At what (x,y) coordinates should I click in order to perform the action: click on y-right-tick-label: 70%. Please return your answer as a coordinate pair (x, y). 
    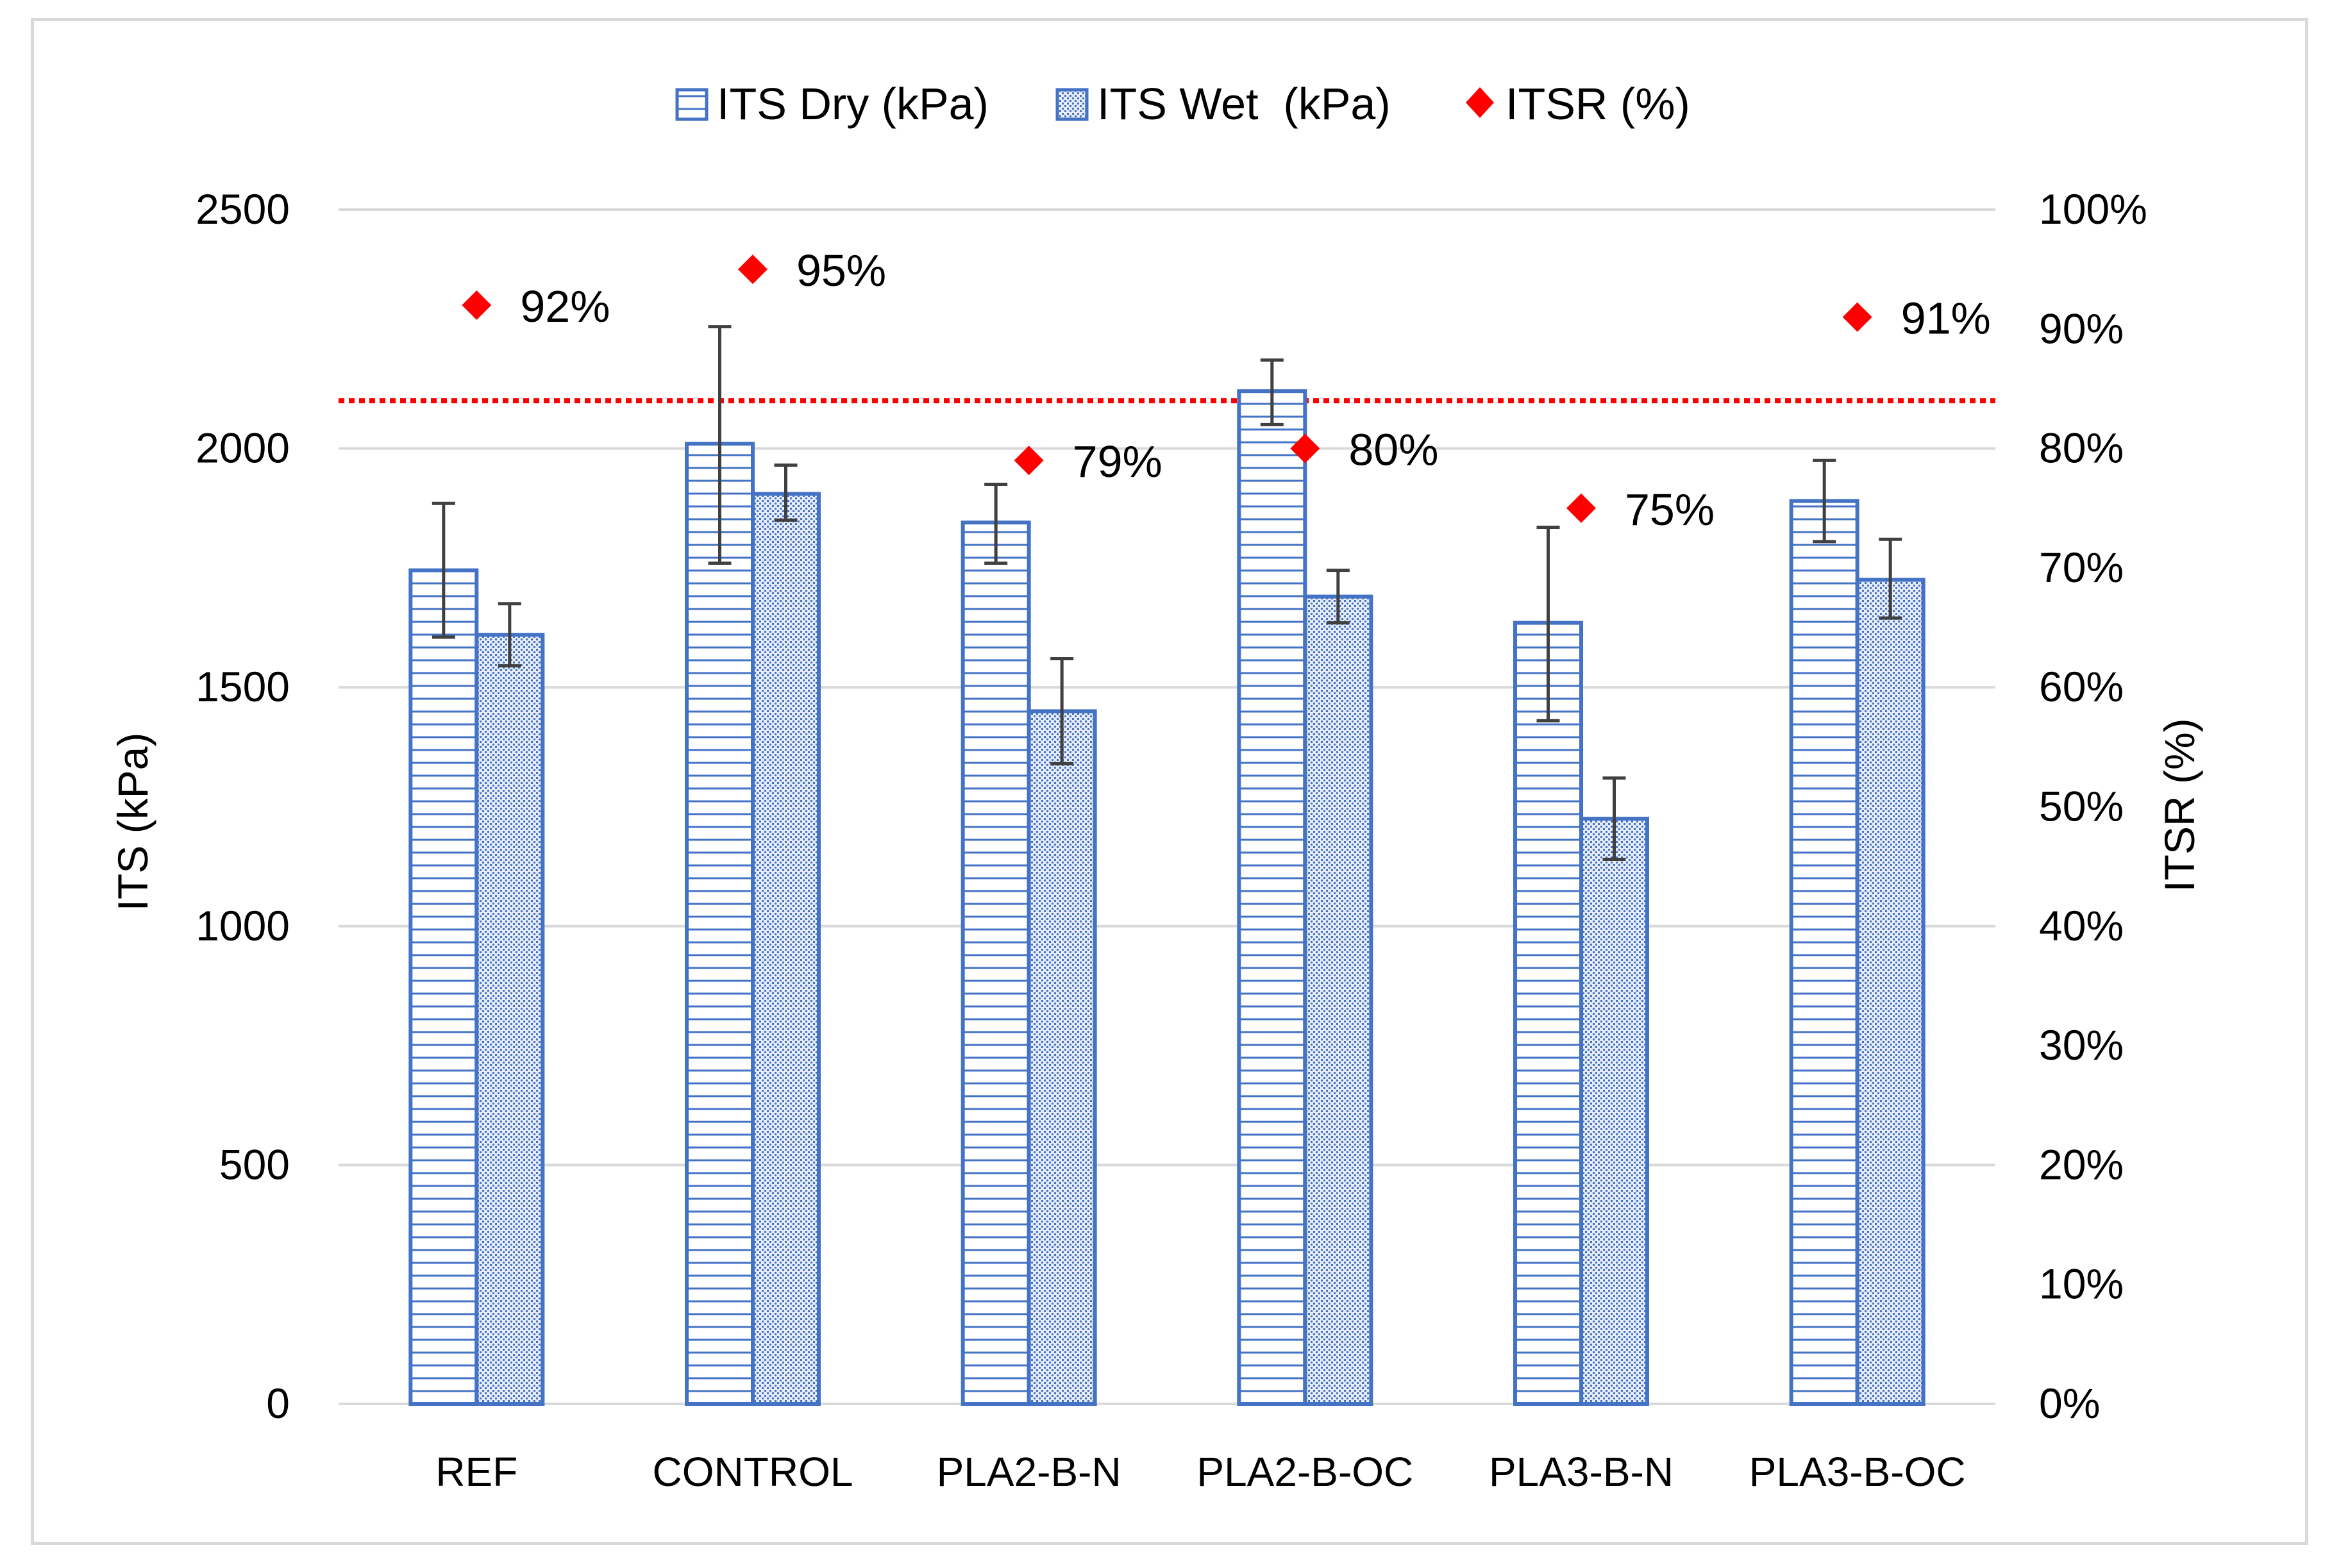
    Looking at the image, I should click on (2081, 567).